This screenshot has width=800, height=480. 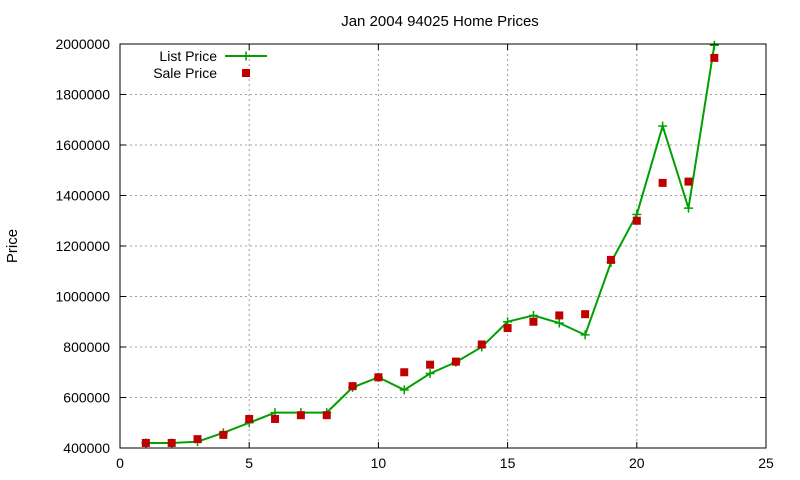 What do you see at coordinates (82, 246) in the screenshot?
I see `y-tick-label: 1200000` at bounding box center [82, 246].